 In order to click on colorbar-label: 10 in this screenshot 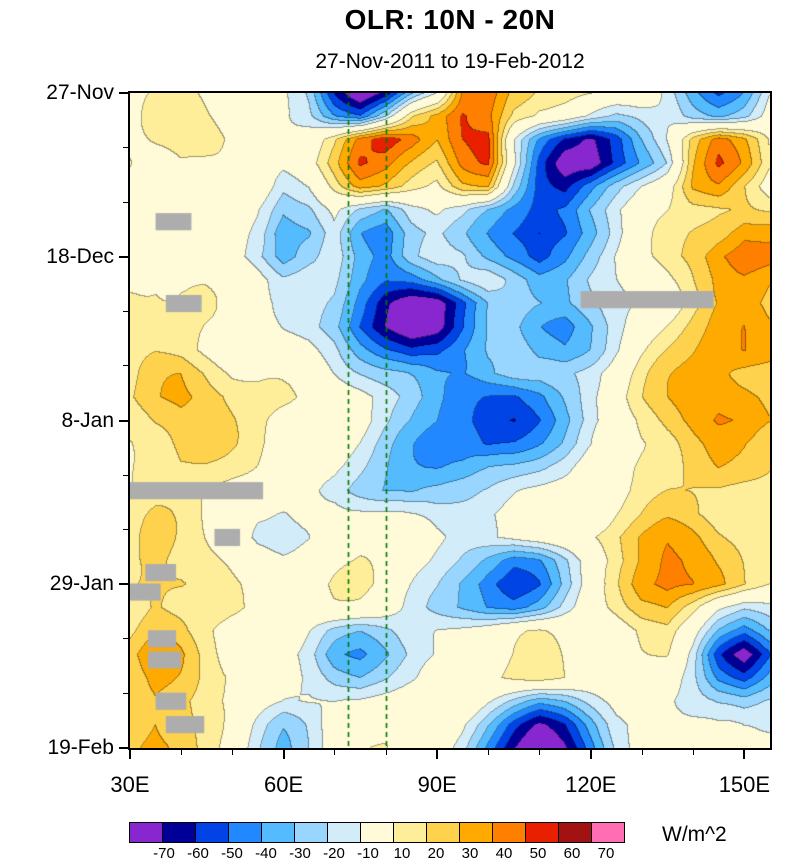, I will do `click(402, 853)`.